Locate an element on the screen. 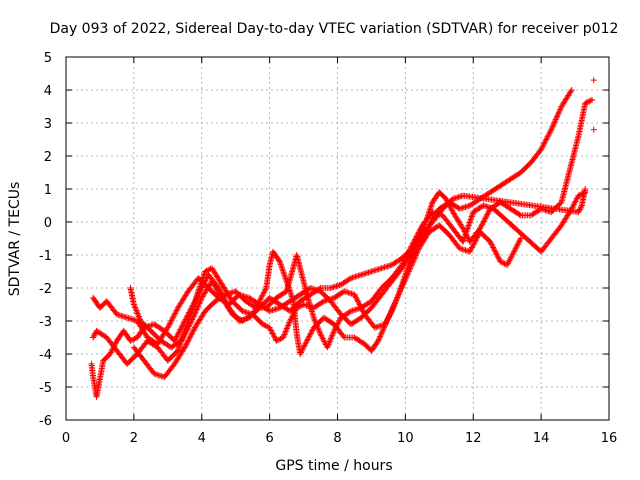  y-tick-label: -4 is located at coordinates (45, 355).